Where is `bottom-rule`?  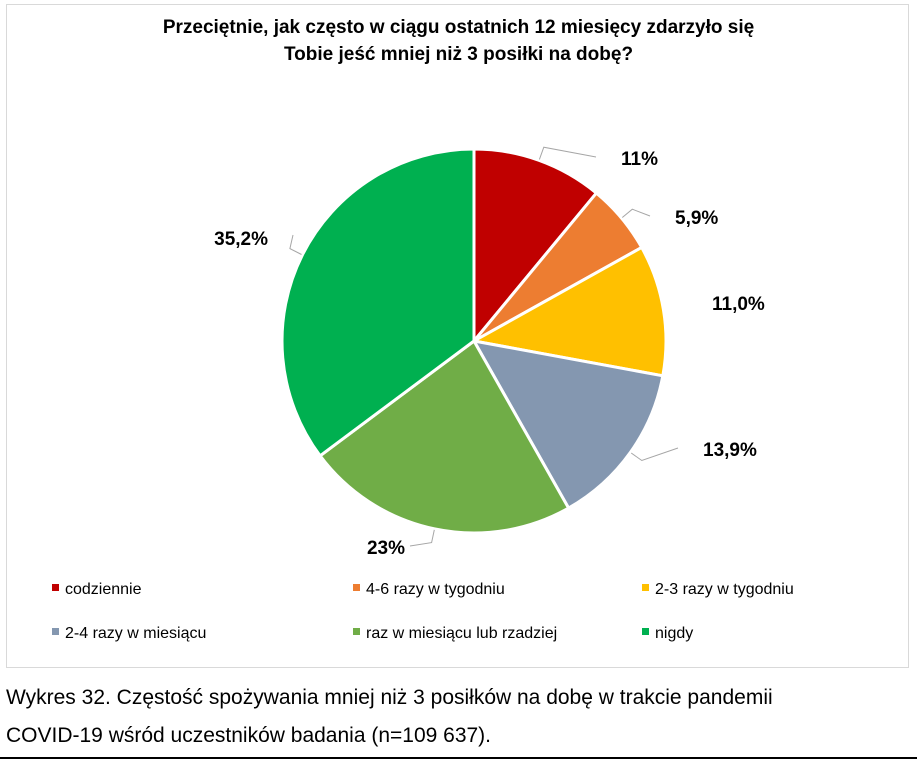 bottom-rule is located at coordinates (458, 758).